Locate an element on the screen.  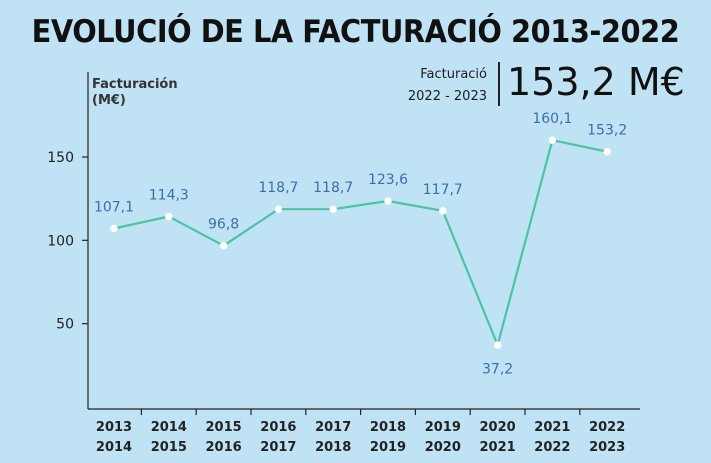
x-tick-label-line2: 2021 is located at coordinates (498, 447).